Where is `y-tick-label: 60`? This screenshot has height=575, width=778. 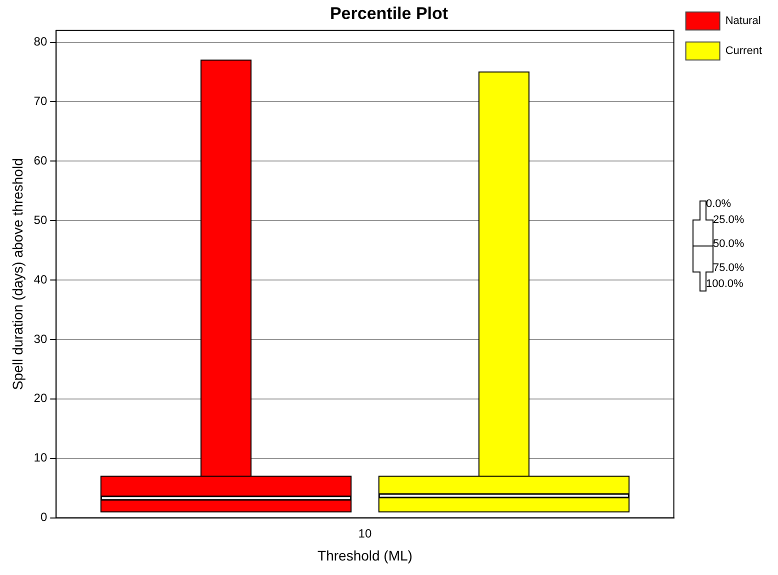
y-tick-label: 60 is located at coordinates (41, 160).